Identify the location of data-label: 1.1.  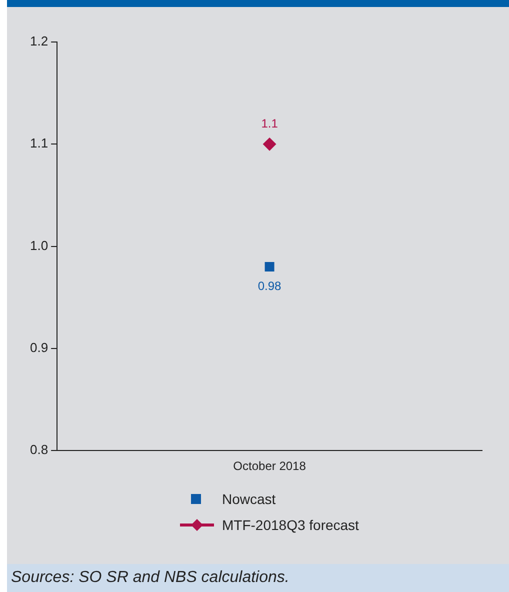
(269, 123).